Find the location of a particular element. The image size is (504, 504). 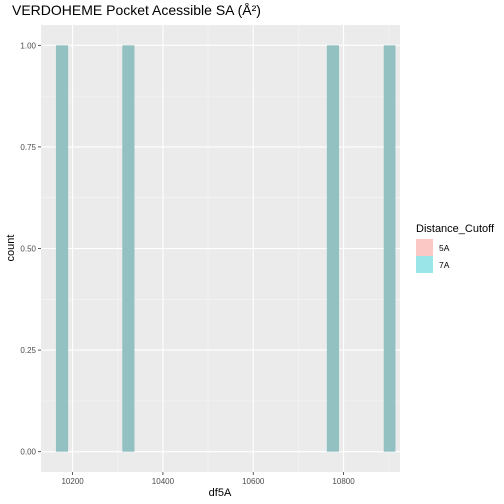

x-axis-title: df5A is located at coordinates (220, 493).